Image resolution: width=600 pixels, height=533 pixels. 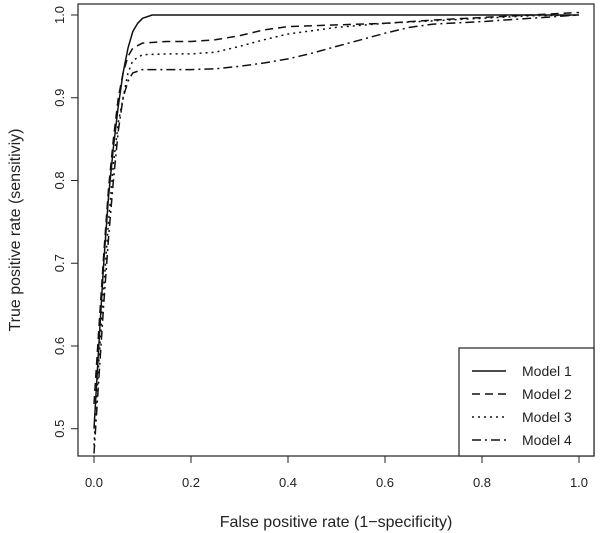 I want to click on legend-label-model-1: Model 1, so click(x=547, y=371).